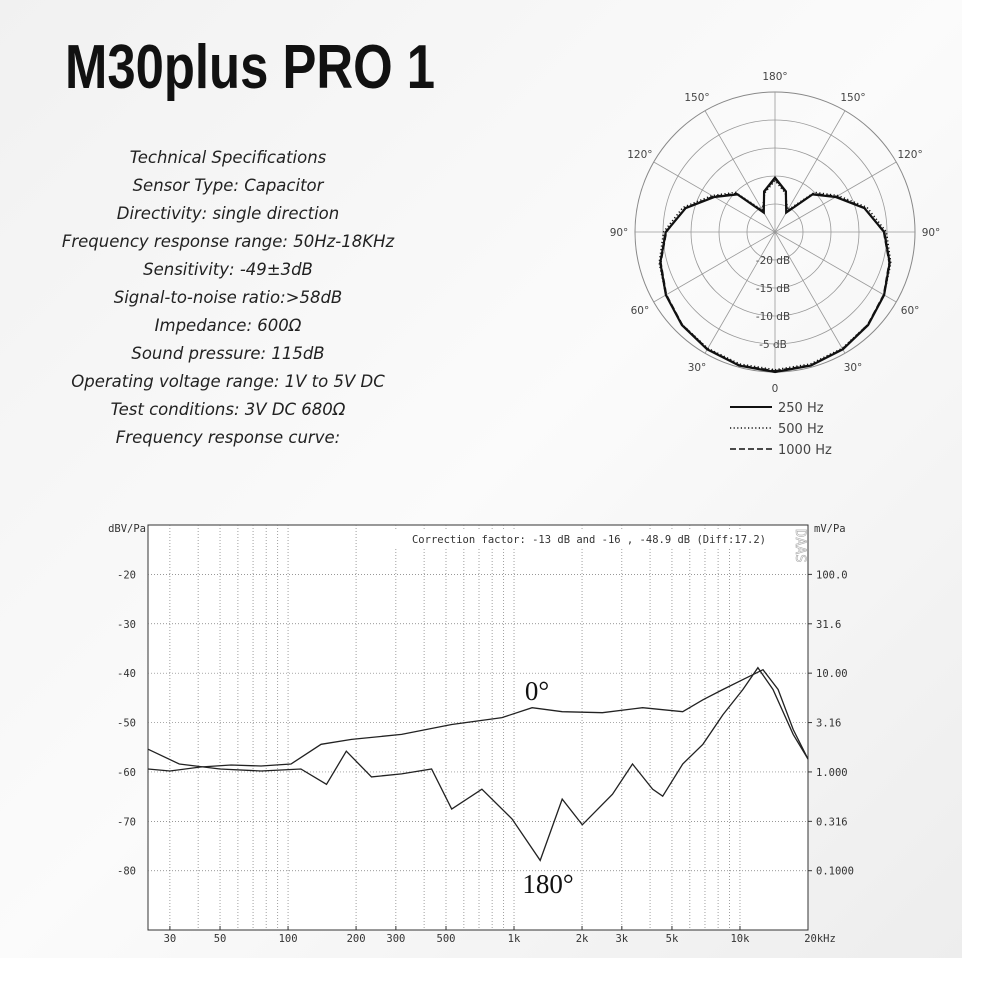  I want to click on spec-line: Frequency response range: 50Hz-18KHz, so click(228, 241).